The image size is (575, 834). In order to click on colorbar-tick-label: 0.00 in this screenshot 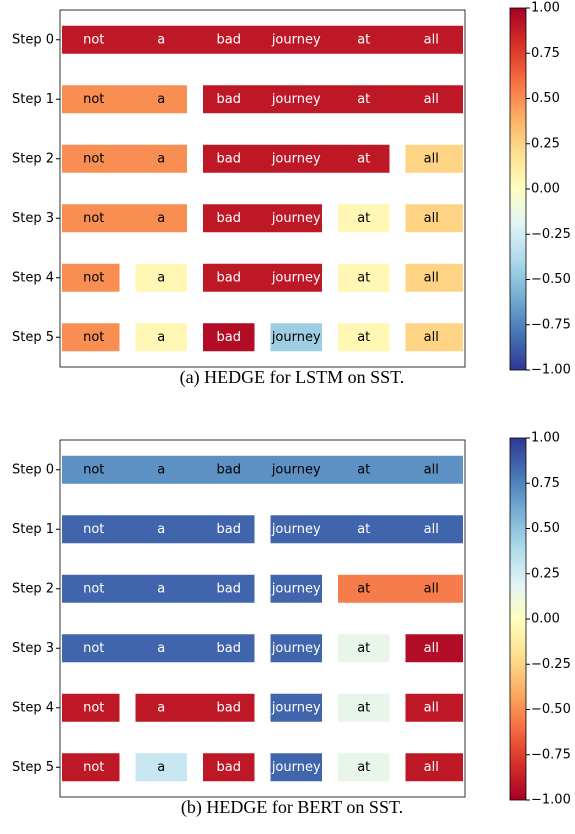, I will do `click(545, 189)`.